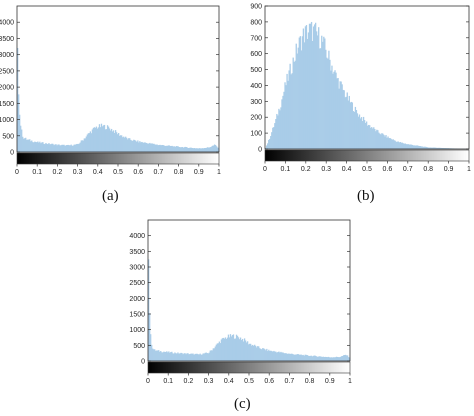  Describe the element at coordinates (12, 153) in the screenshot. I see `y-tick-label: 0` at that location.